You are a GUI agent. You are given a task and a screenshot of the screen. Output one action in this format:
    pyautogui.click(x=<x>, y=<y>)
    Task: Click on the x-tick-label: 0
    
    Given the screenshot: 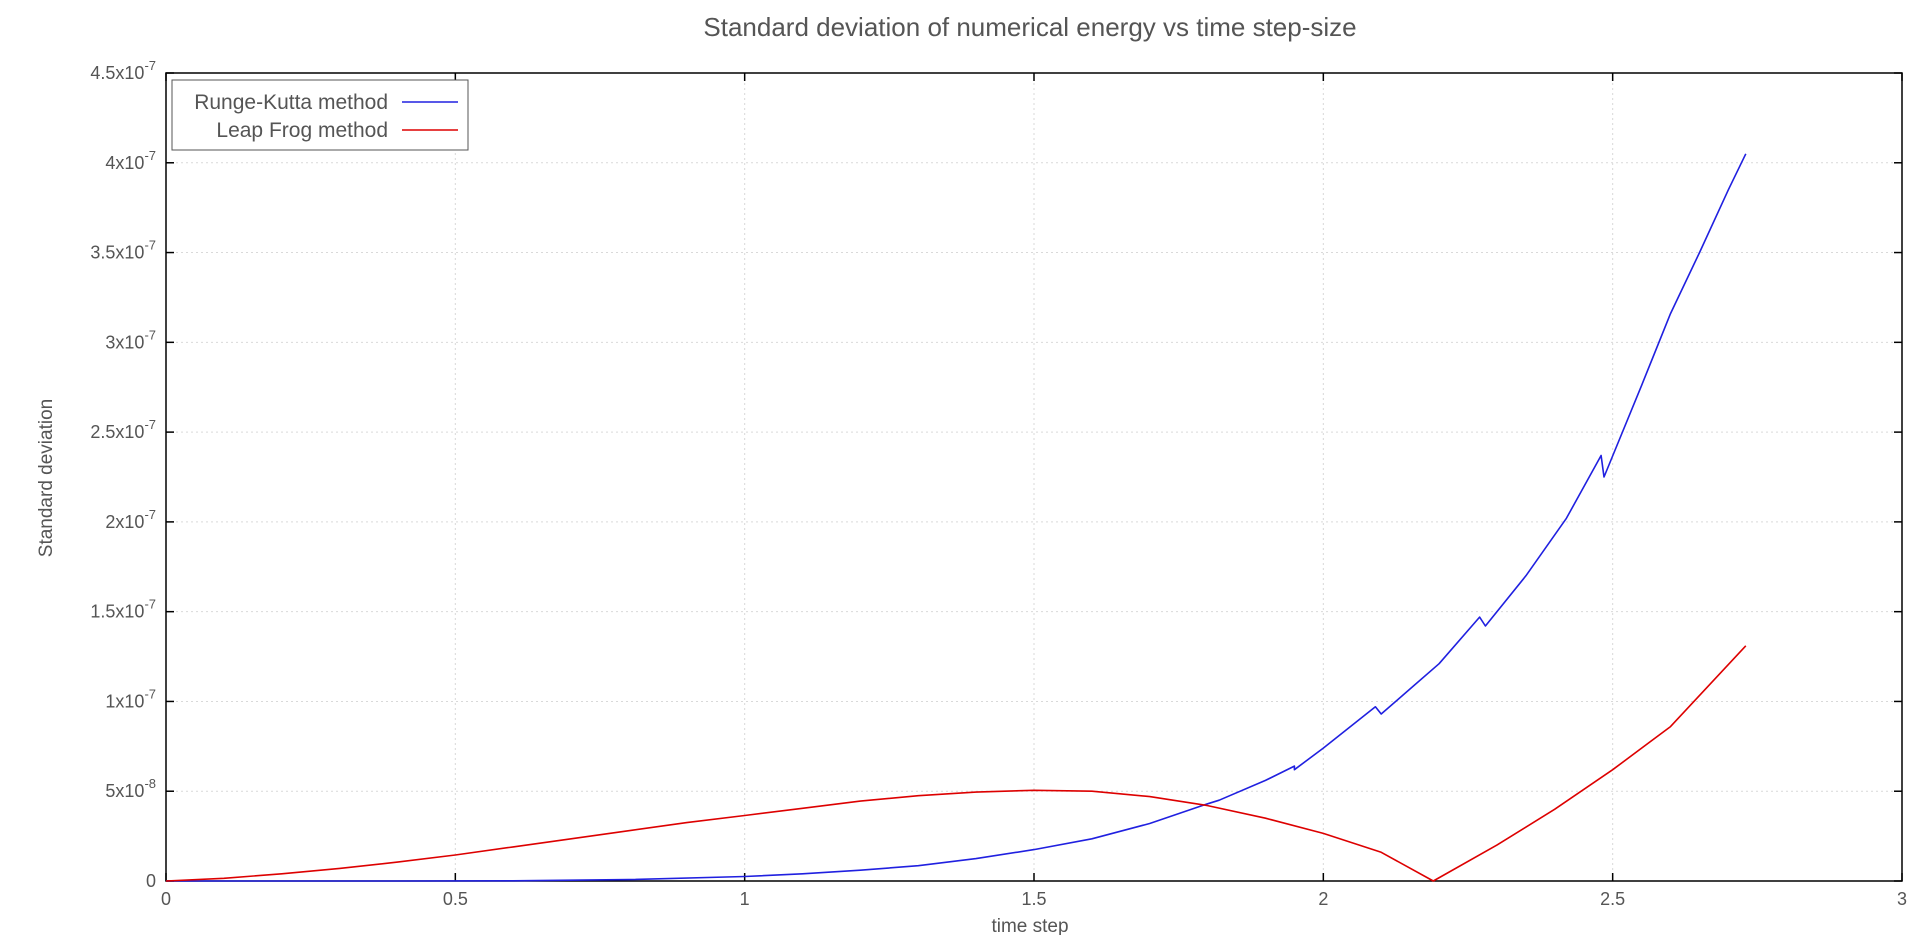 What is the action you would take?
    pyautogui.click(x=166, y=899)
    